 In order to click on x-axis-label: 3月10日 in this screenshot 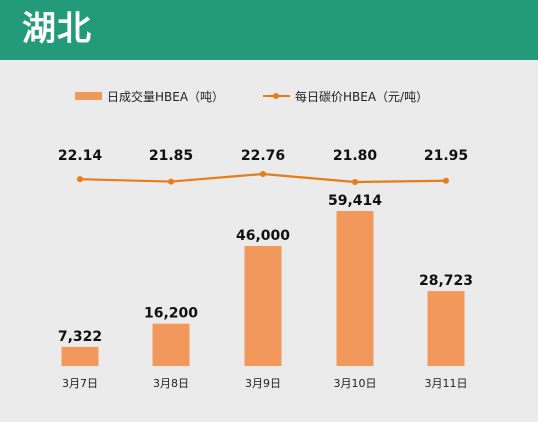, I will do `click(355, 383)`.